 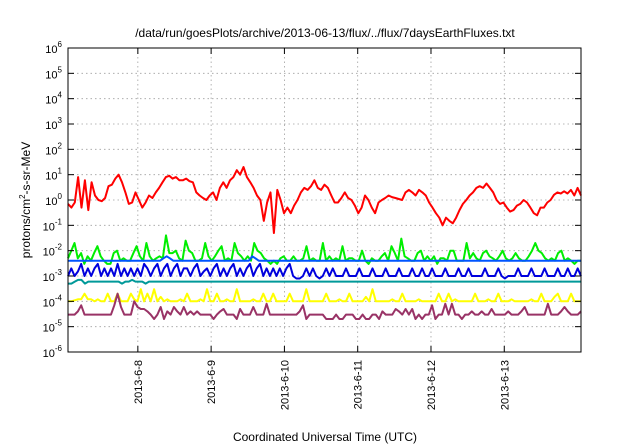 I want to click on y-tick-exponent: 4, so click(x=60, y=95).